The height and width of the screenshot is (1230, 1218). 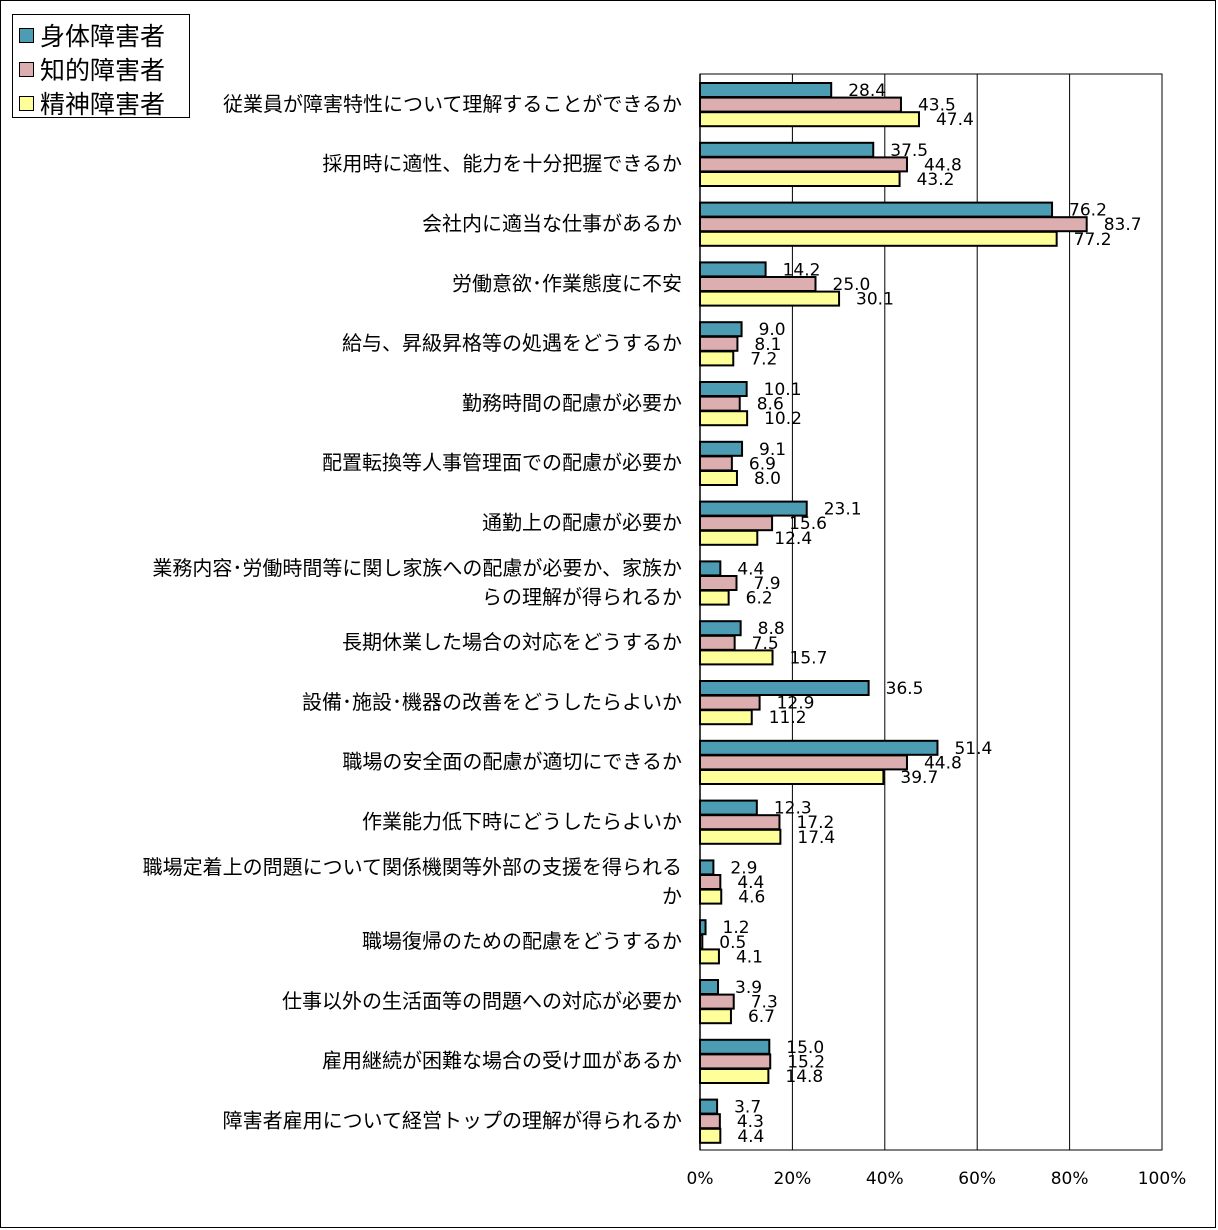 What do you see at coordinates (502, 463) in the screenshot?
I see `category-label: 配置転換等人事管理面での配慮が必要か` at bounding box center [502, 463].